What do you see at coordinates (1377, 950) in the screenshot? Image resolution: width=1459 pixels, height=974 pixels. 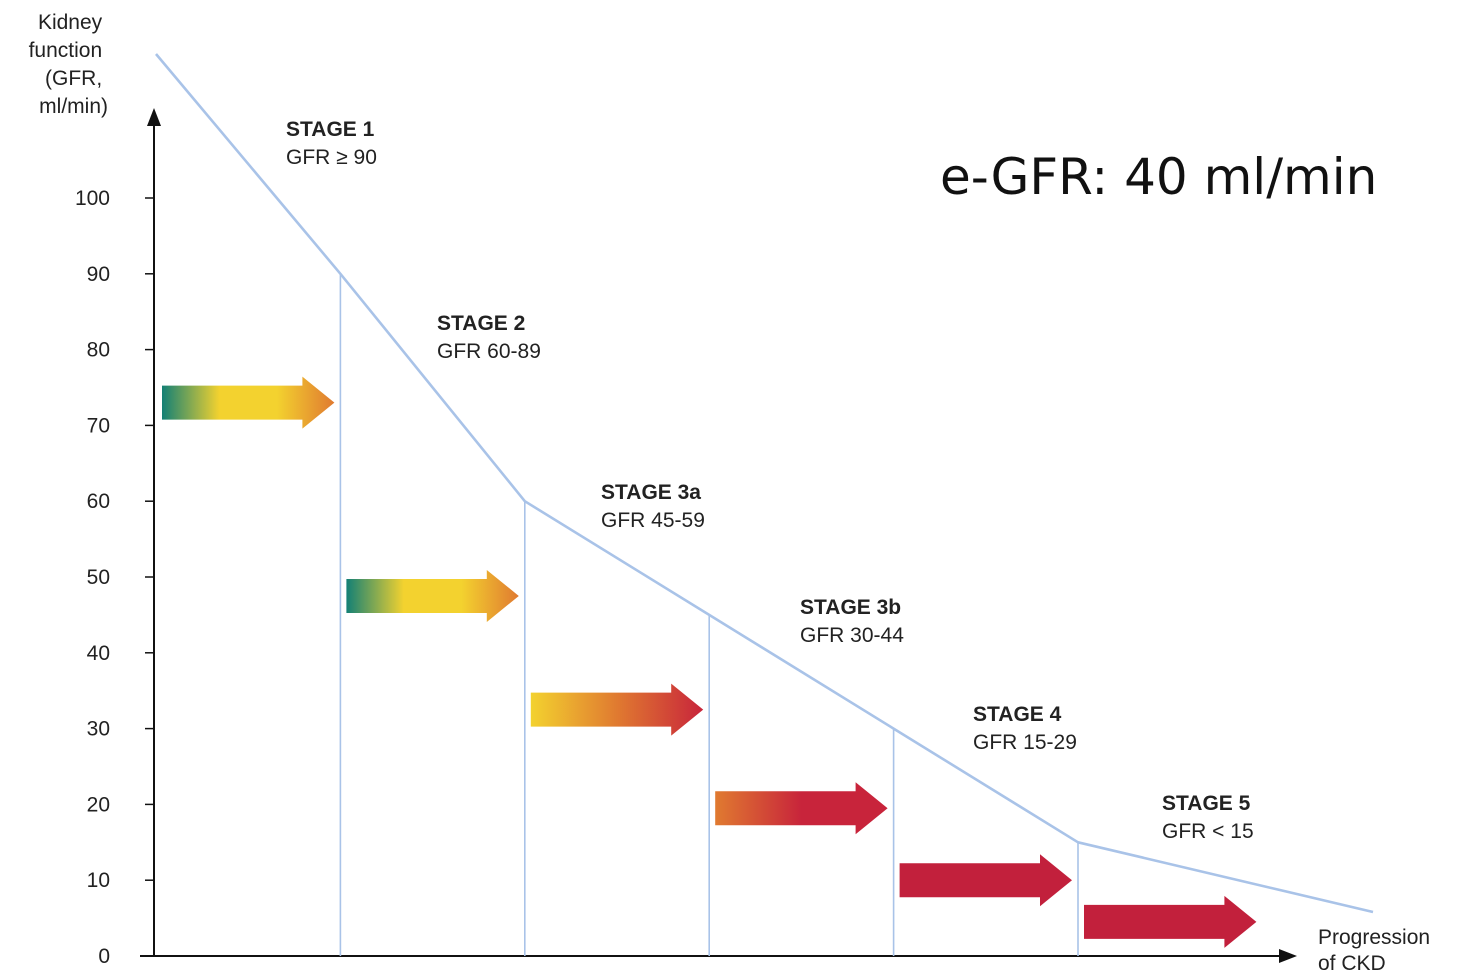 I see `x-axis-title: Progression of CKD` at bounding box center [1377, 950].